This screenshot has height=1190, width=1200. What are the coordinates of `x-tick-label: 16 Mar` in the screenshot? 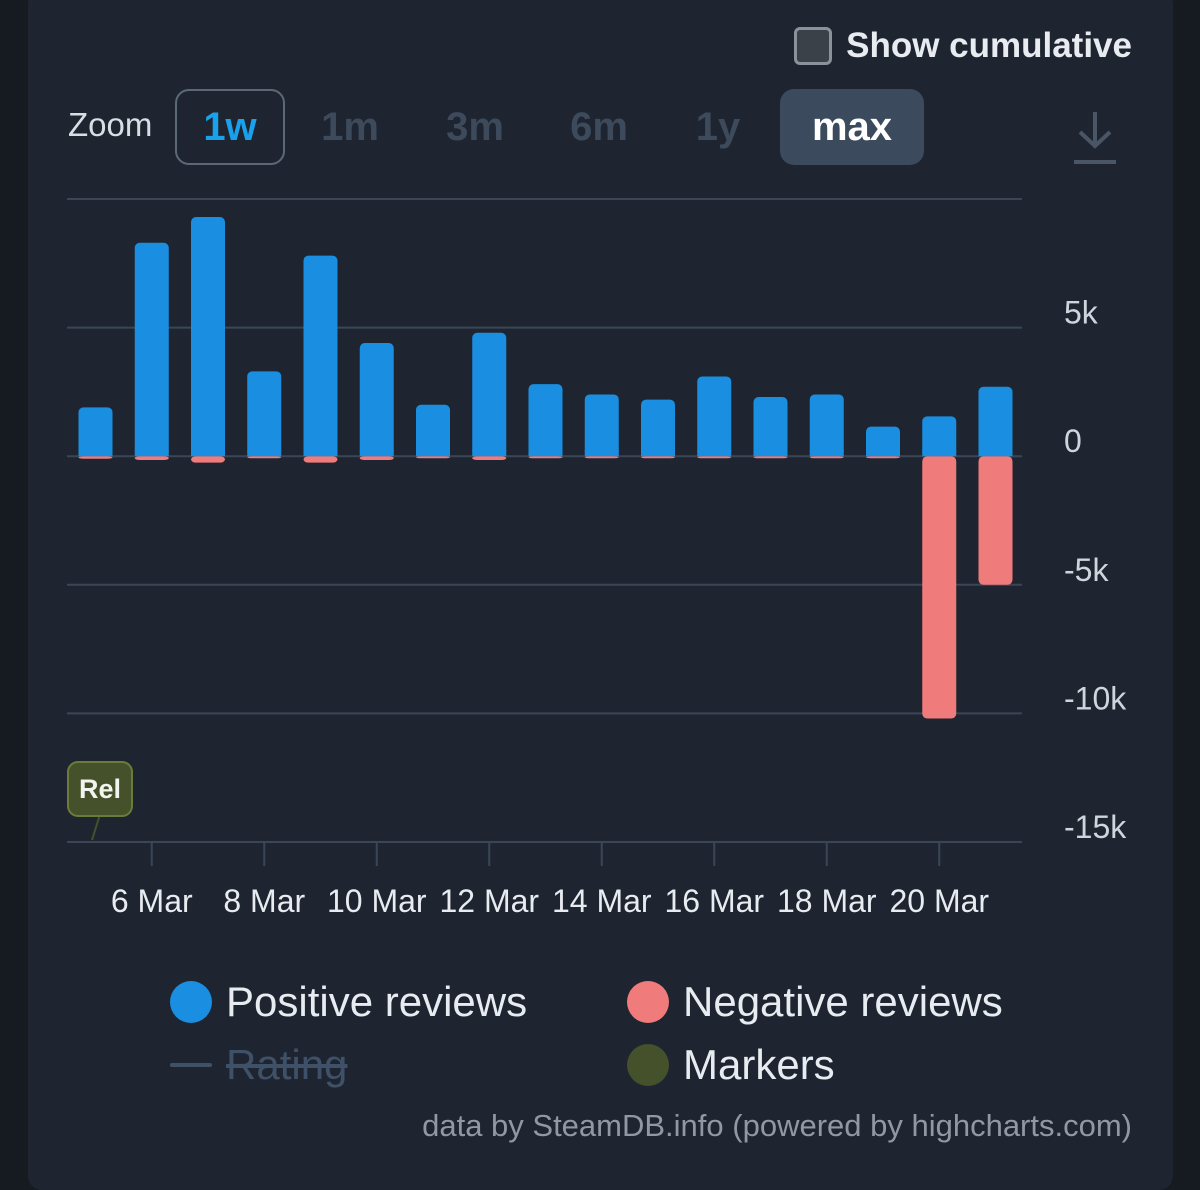 It's located at (714, 901).